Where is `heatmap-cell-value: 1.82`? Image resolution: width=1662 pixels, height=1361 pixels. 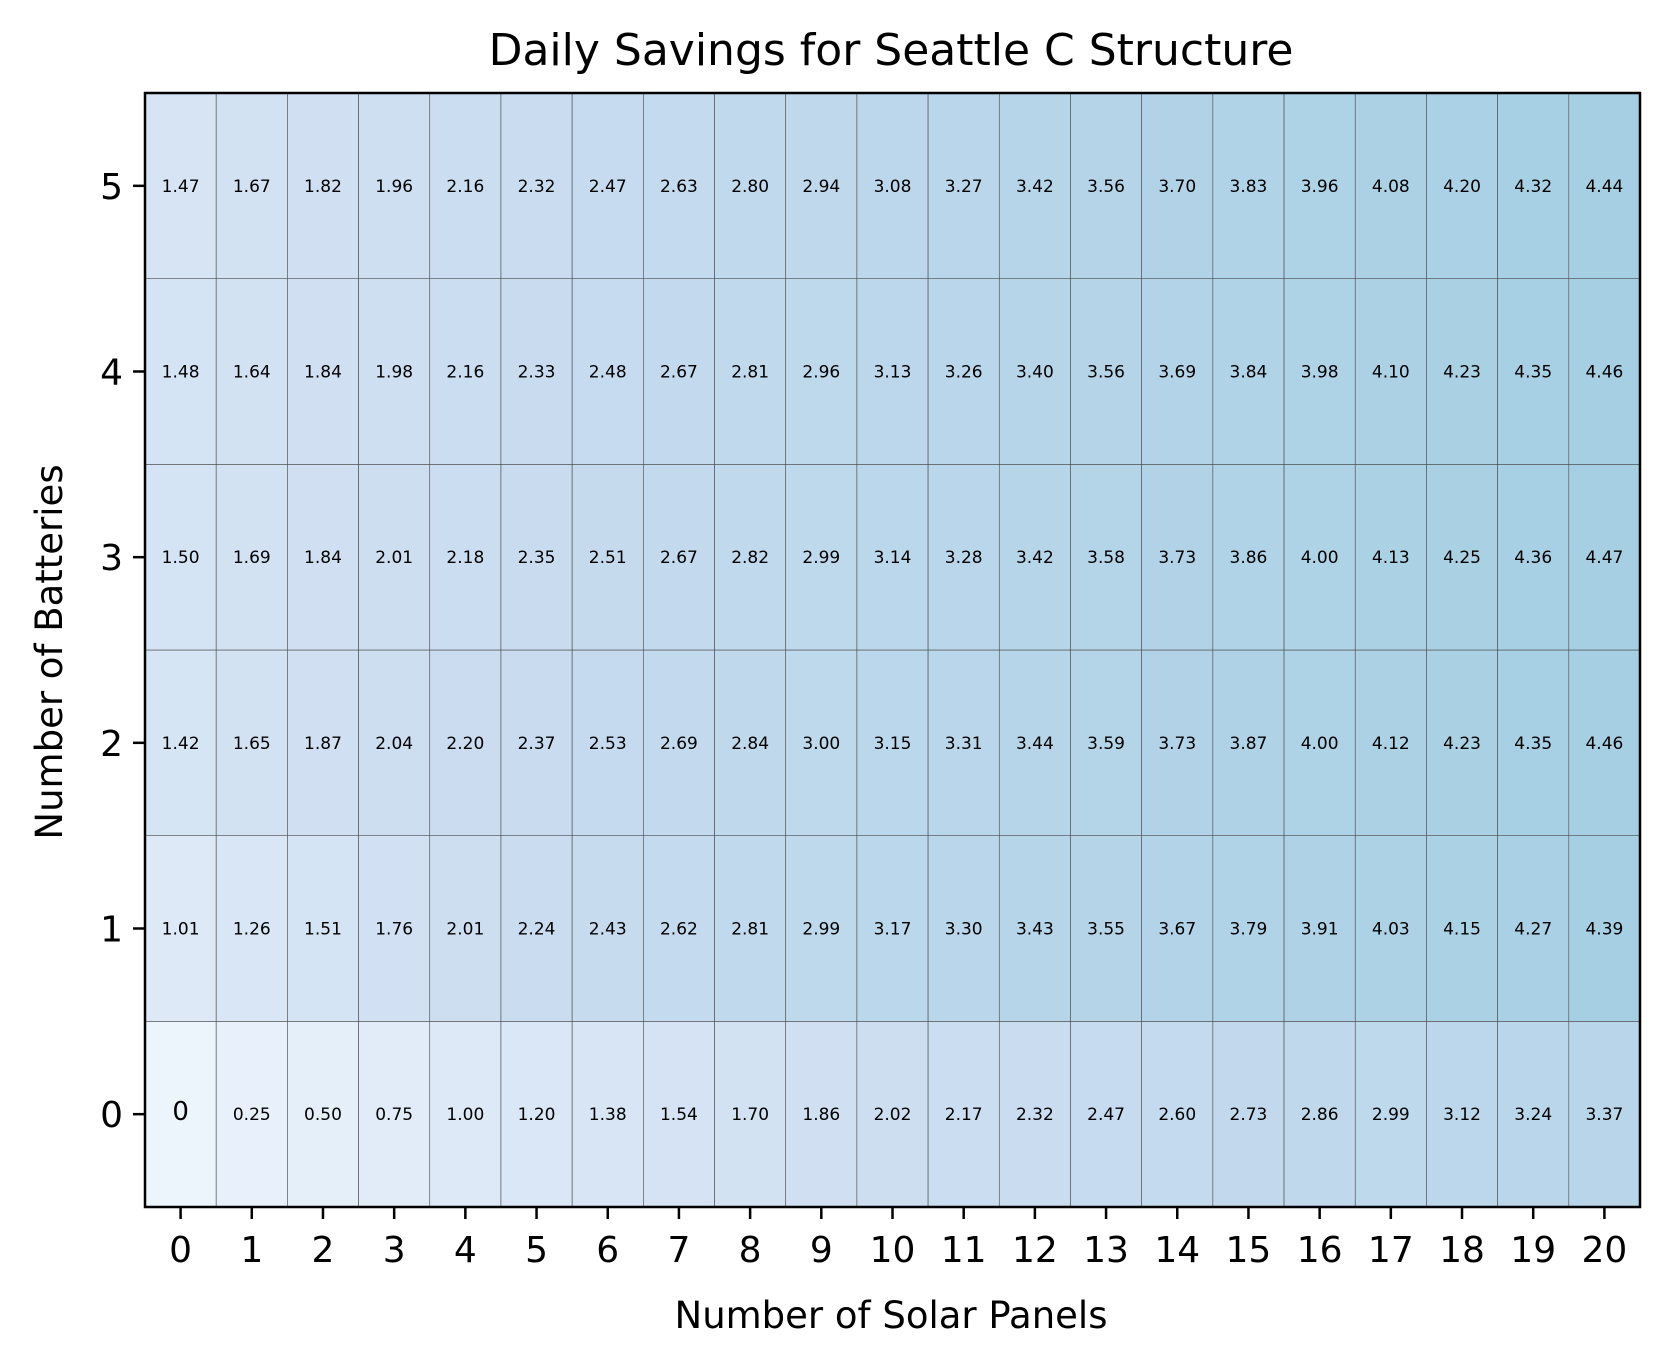 heatmap-cell-value: 1.82 is located at coordinates (323, 187).